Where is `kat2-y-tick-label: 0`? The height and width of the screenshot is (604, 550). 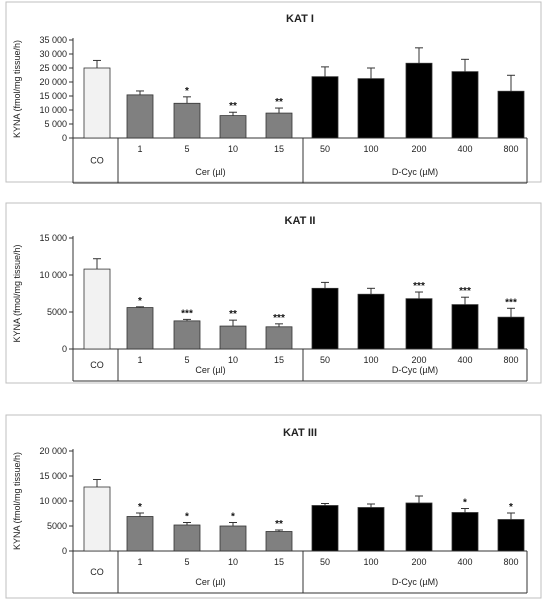 kat2-y-tick-label: 0 is located at coordinates (64, 349).